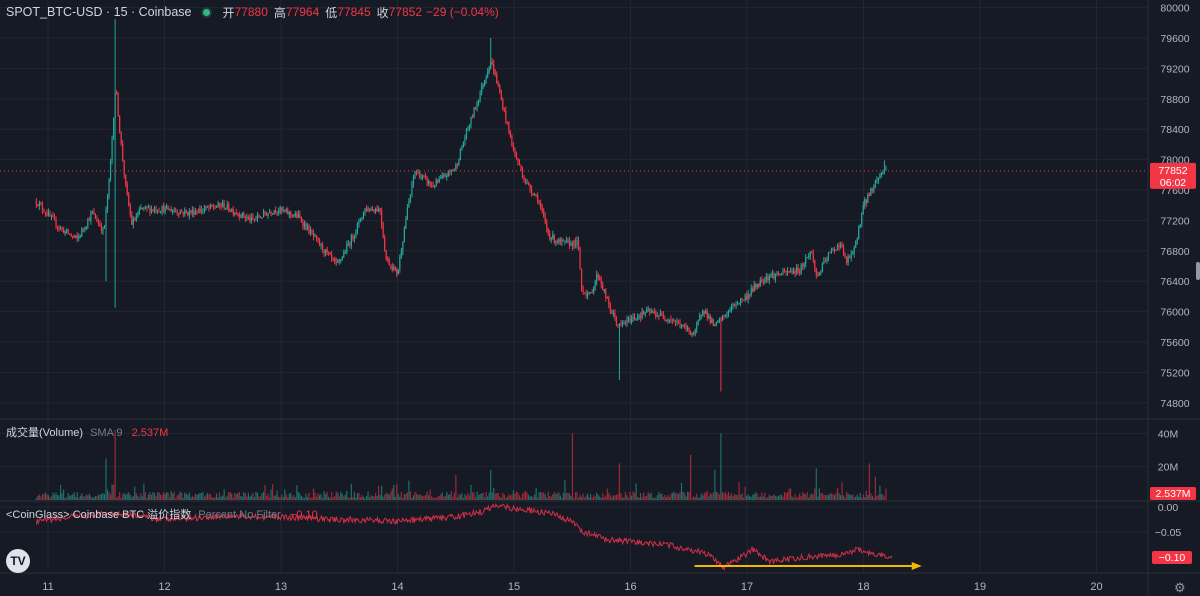 The width and height of the screenshot is (1200, 596). I want to click on price-tick-label: 76000, so click(1174, 313).